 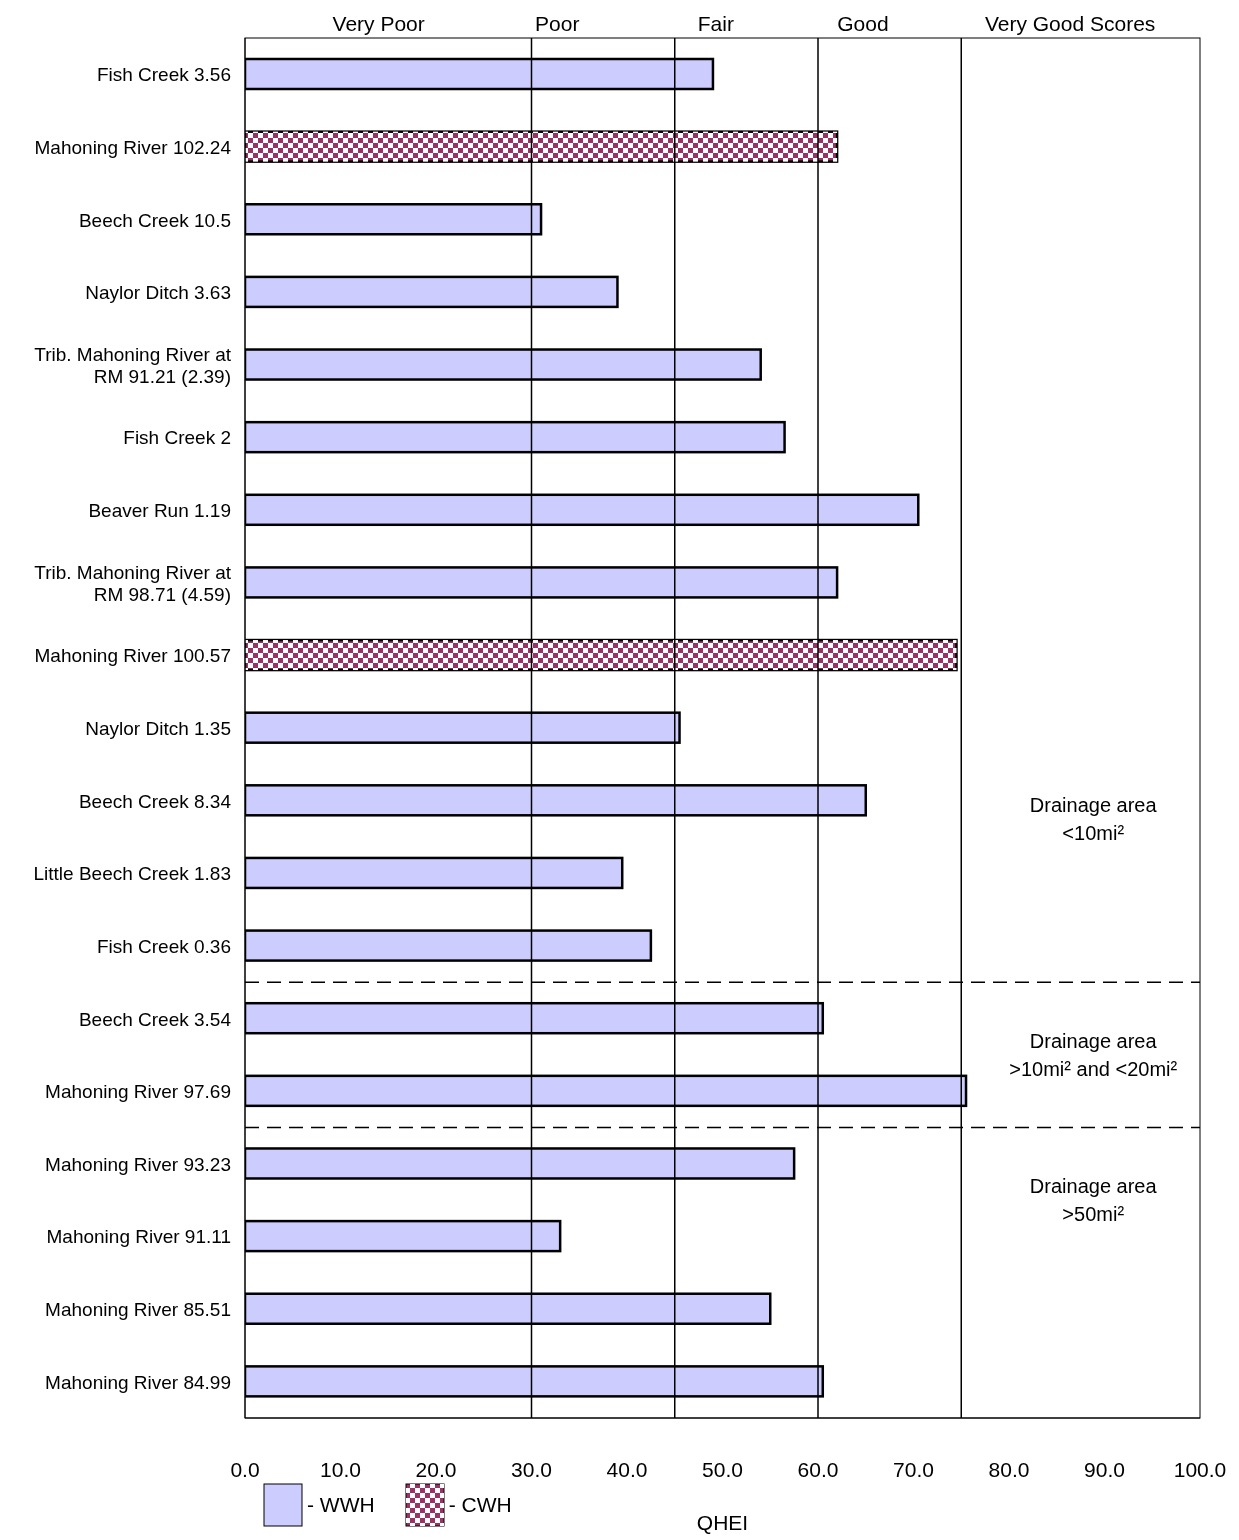 What do you see at coordinates (138, 1164) in the screenshot?
I see `y-tick-label: Mahoning River 93.23` at bounding box center [138, 1164].